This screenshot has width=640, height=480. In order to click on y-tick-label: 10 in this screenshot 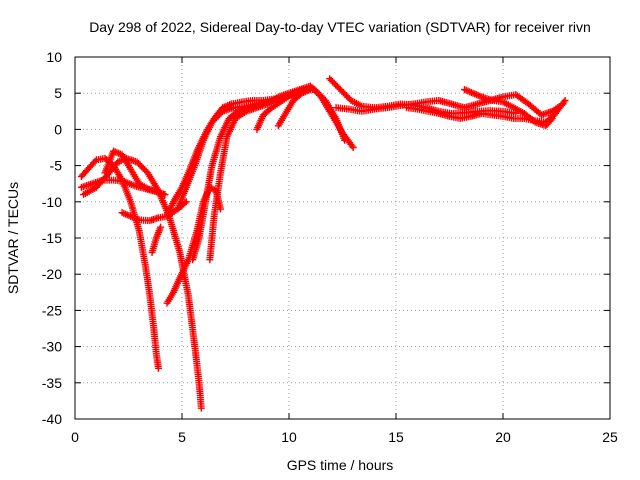, I will do `click(54, 57)`.